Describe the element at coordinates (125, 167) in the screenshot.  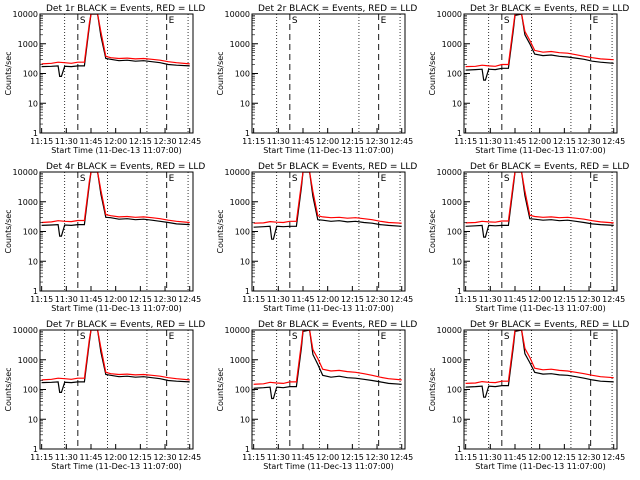
I see `panel-title: Det 4r BLACK = Events, RED = LLD` at that location.